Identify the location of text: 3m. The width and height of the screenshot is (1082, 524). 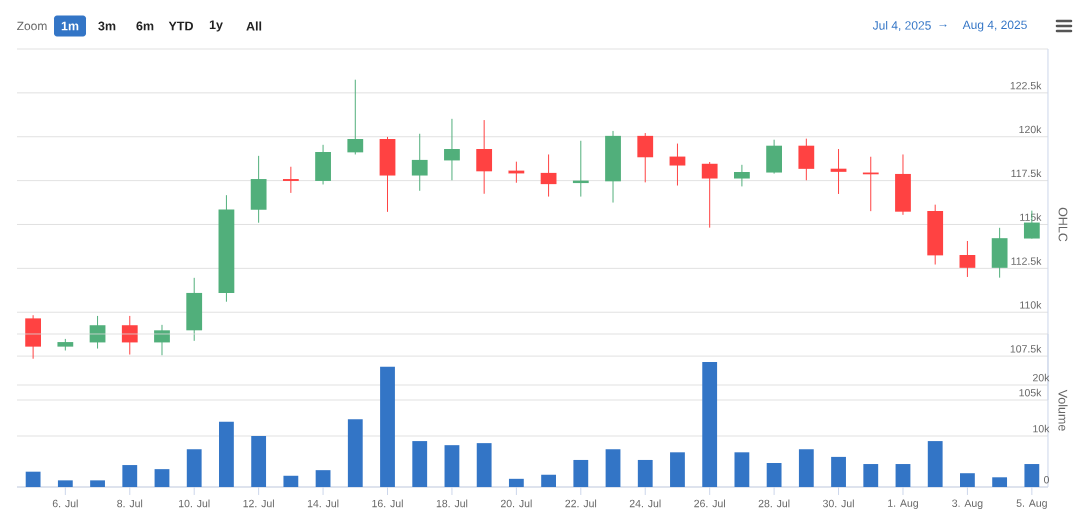
(107, 26).